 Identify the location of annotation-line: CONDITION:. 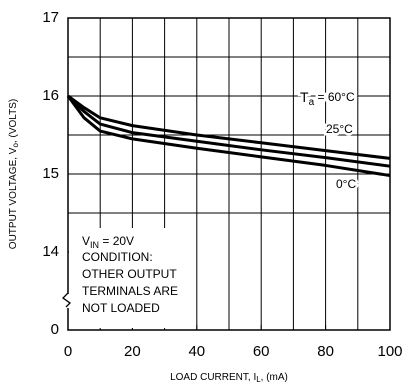
(117, 257).